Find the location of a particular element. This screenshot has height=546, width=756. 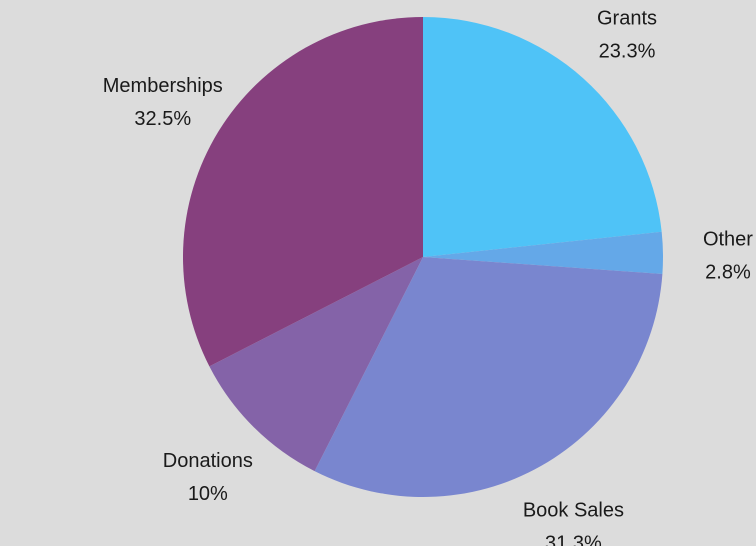

slice-percent-grants: 23.3% is located at coordinates (627, 51).